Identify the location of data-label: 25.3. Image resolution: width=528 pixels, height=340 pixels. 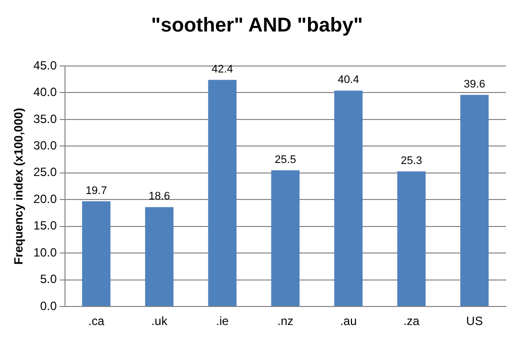
(411, 160).